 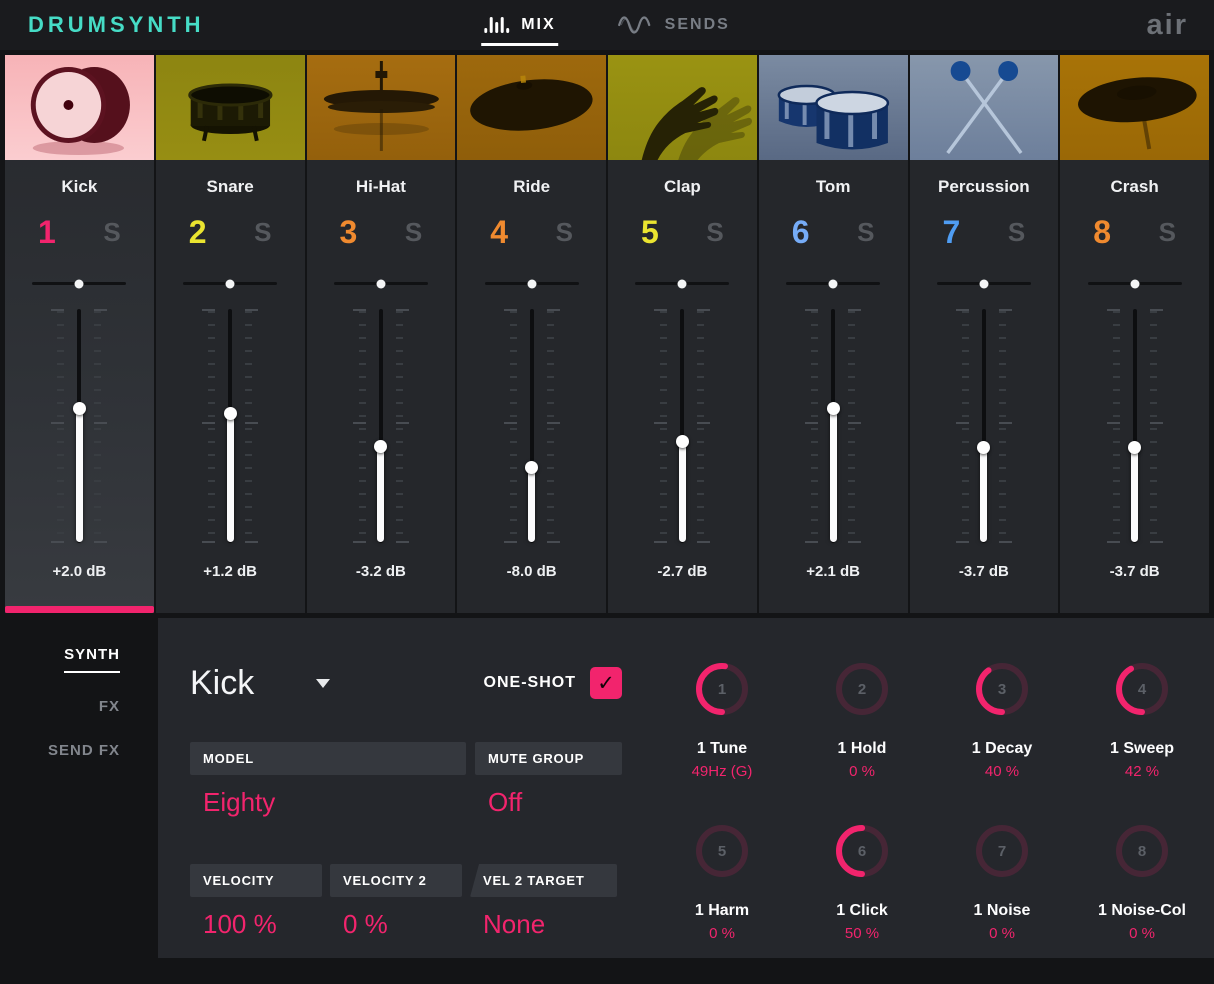 I want to click on sidebar-item-send-fx: SEND FX, so click(x=83, y=750).